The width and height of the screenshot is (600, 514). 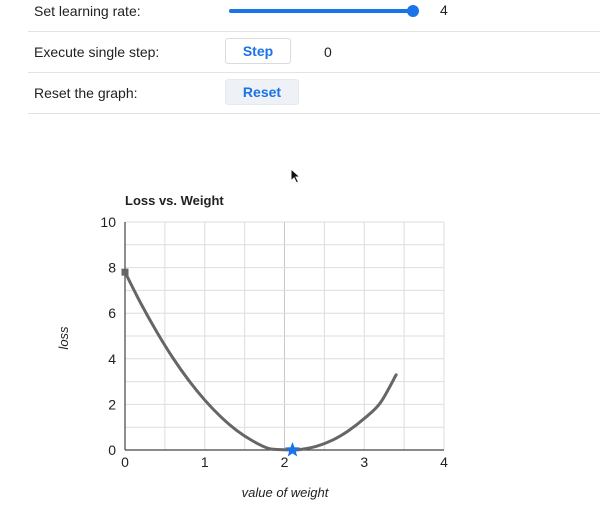 What do you see at coordinates (125, 462) in the screenshot?
I see `x-tick-label: 0` at bounding box center [125, 462].